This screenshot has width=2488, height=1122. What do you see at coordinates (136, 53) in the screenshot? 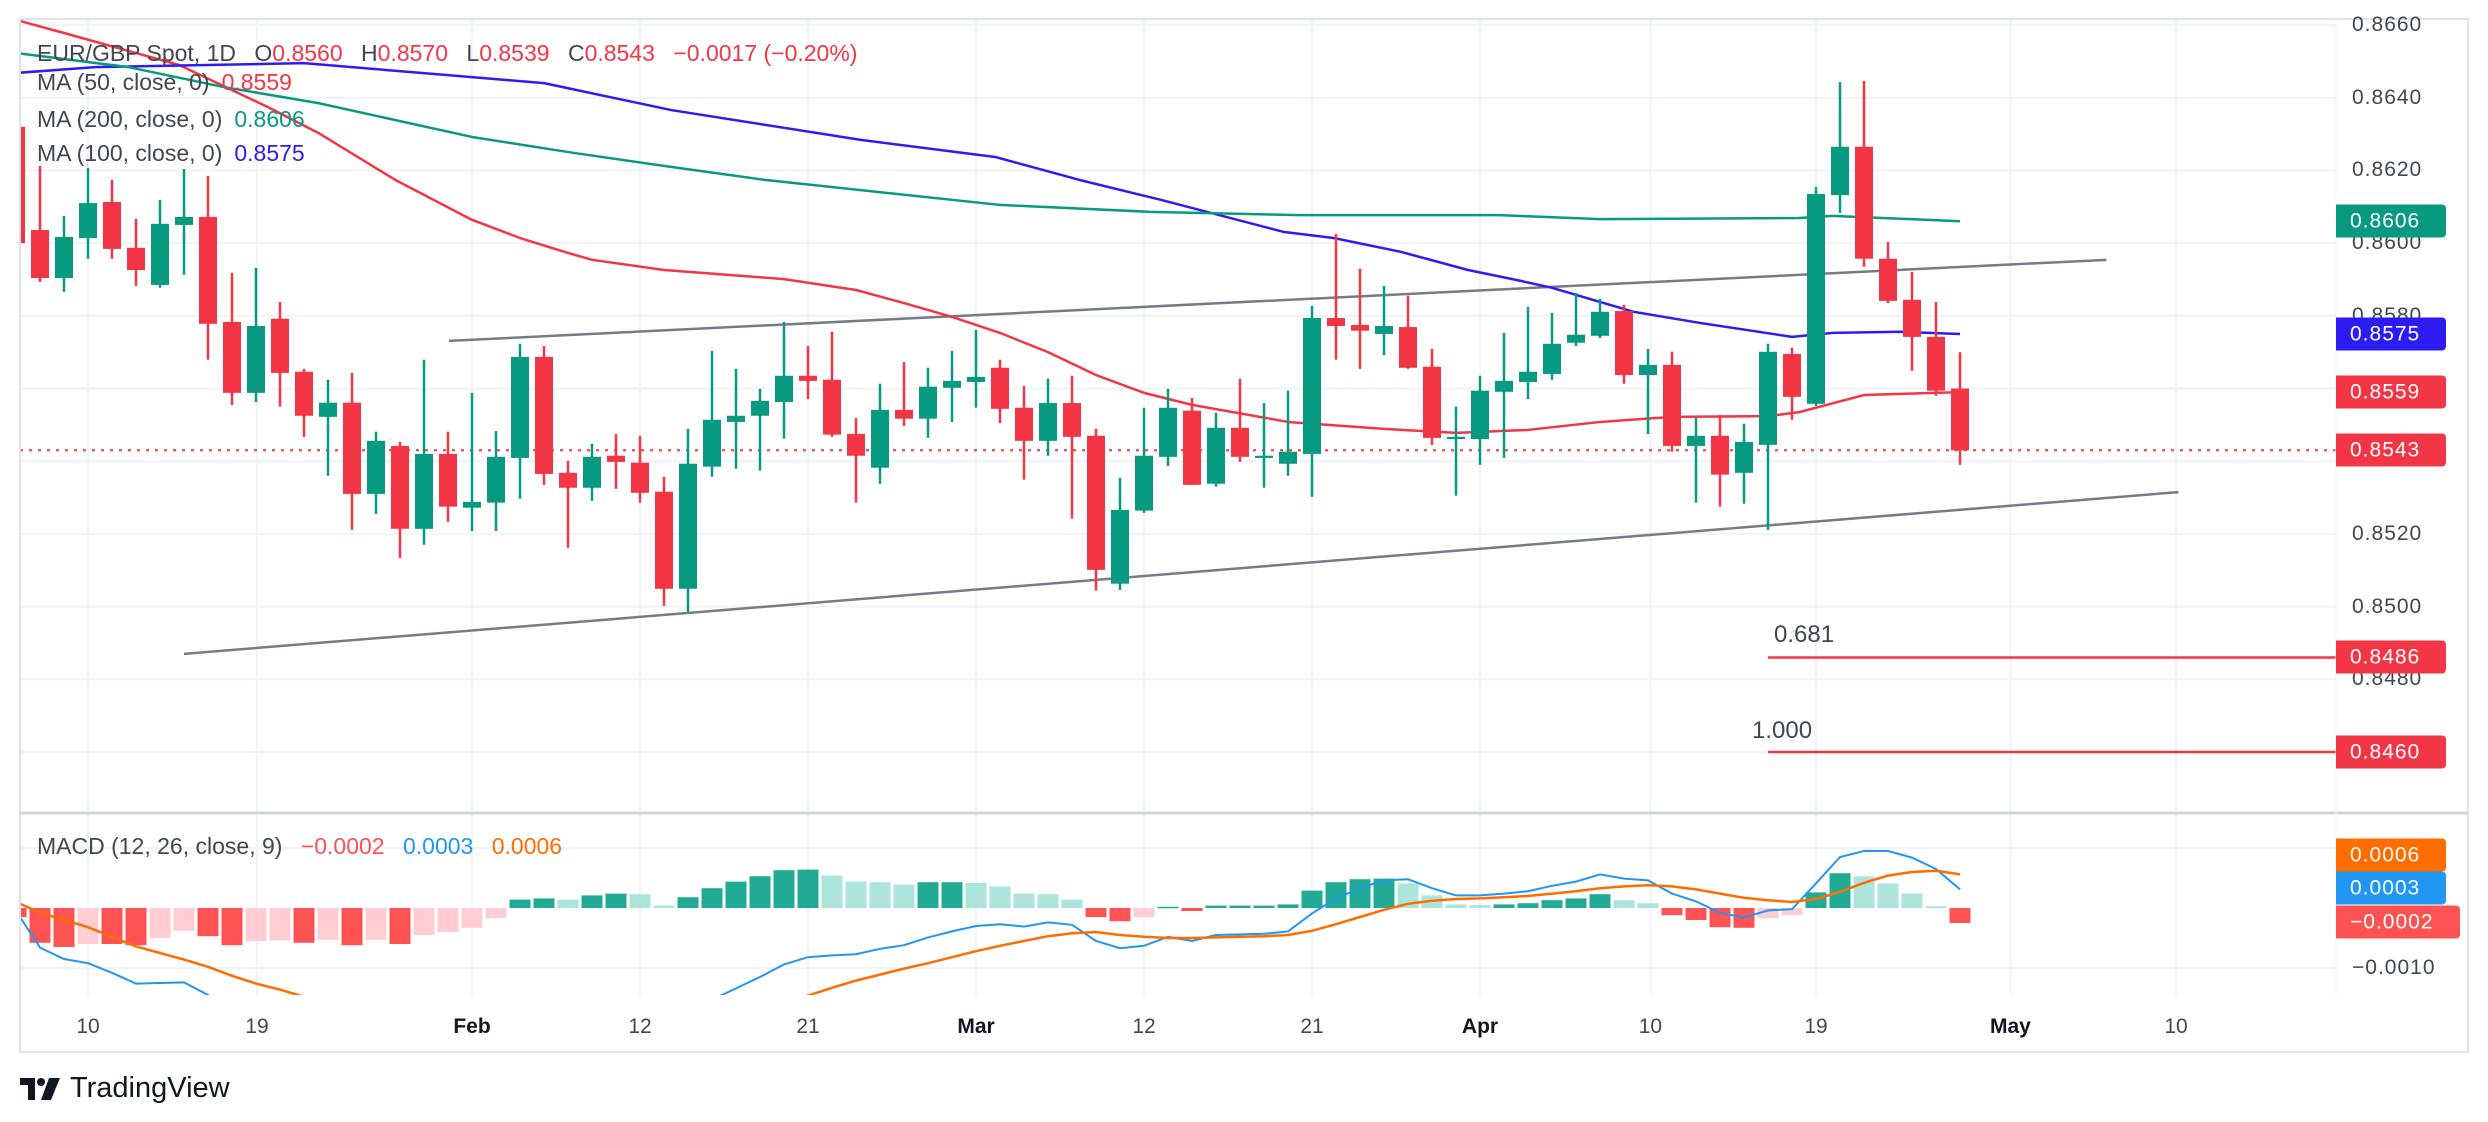
I see `symbol-title: EUR/GBP Spot, 1D` at bounding box center [136, 53].